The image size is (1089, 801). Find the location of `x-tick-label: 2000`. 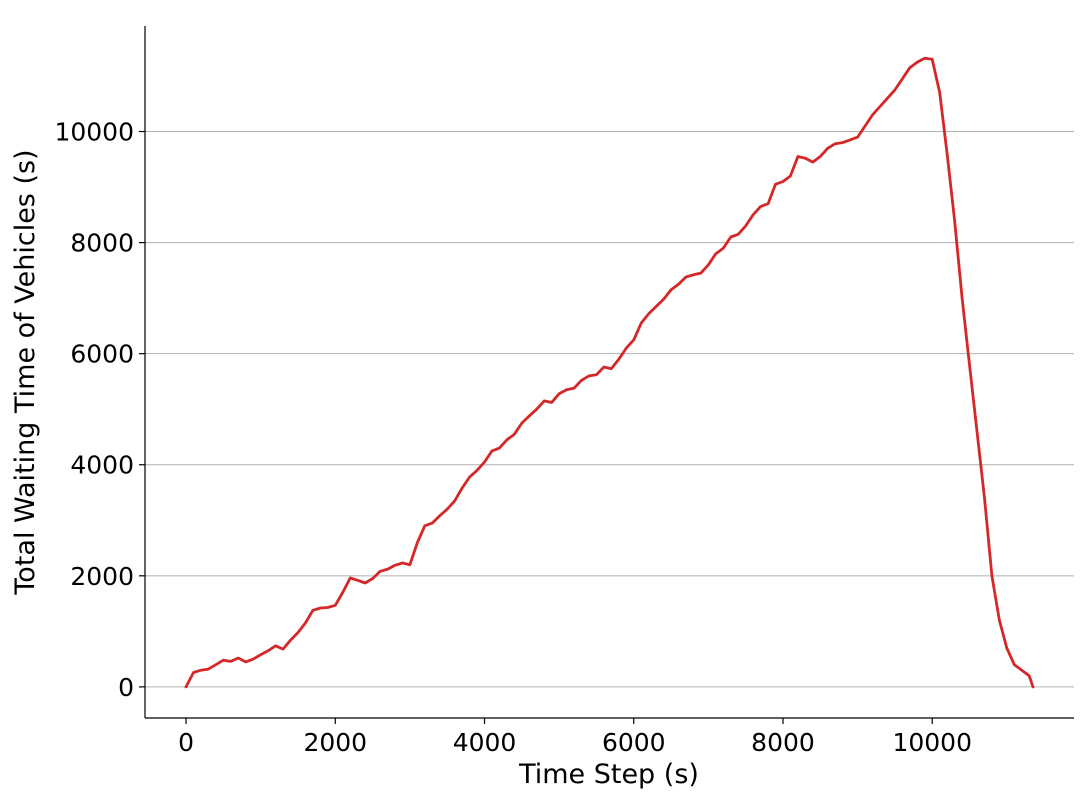

x-tick-label: 2000 is located at coordinates (335, 742).